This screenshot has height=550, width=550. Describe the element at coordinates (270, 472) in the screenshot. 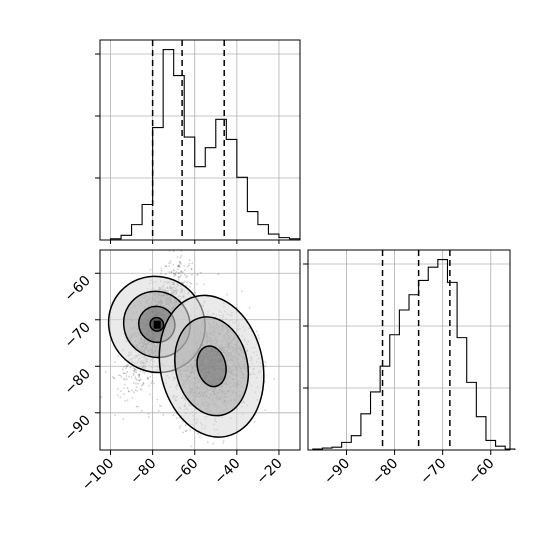

I see `scatter-xtick-label: −20` at that location.